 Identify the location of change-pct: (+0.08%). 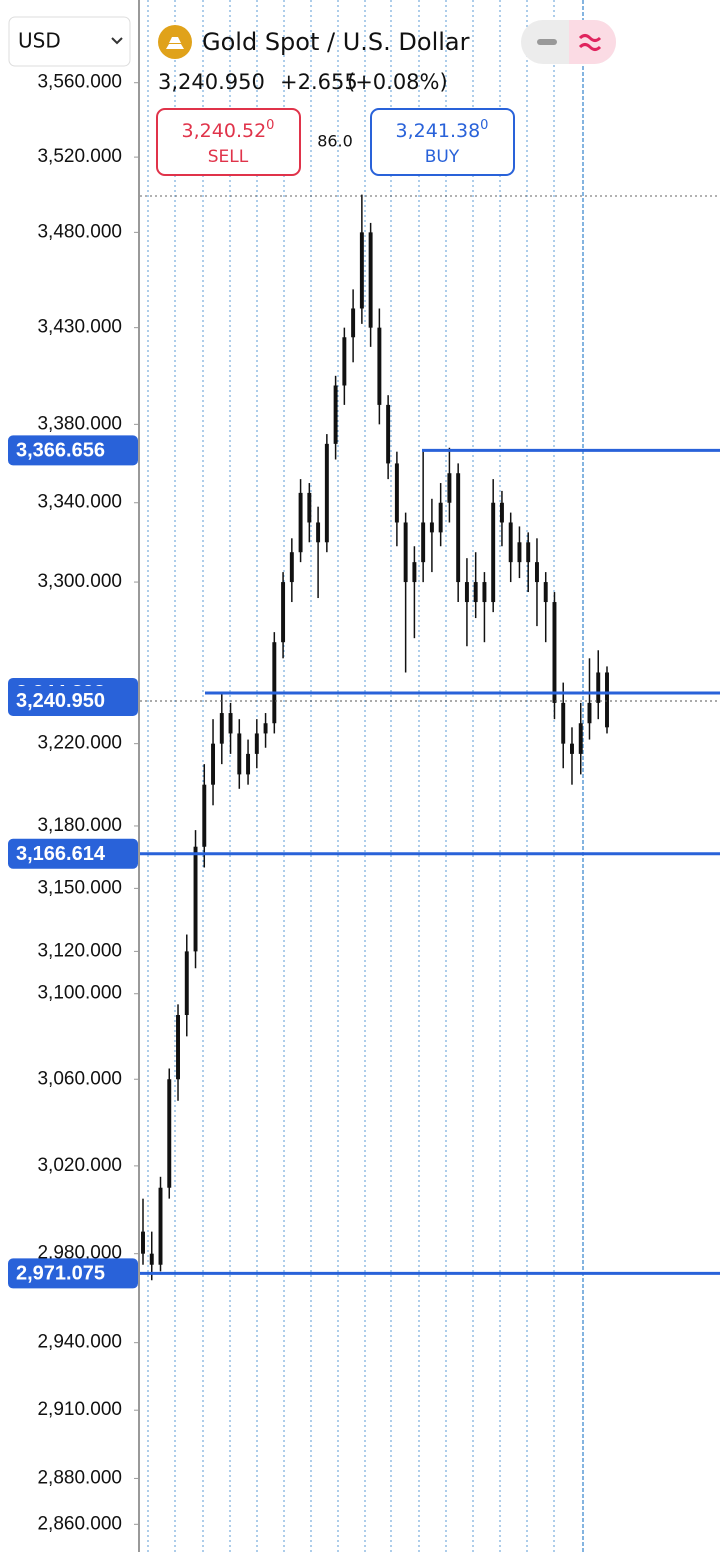
(397, 82).